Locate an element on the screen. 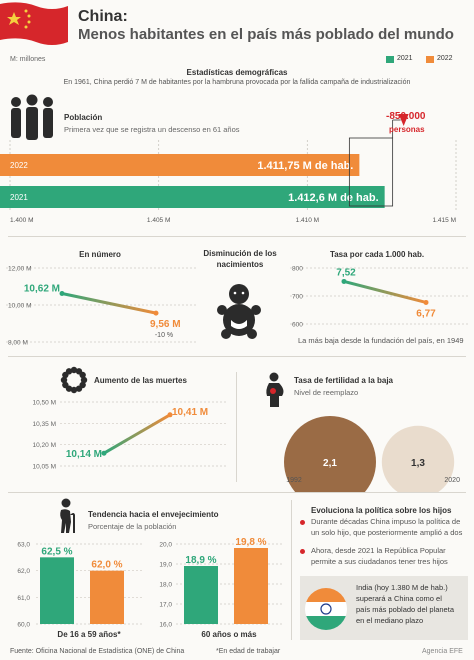 The width and height of the screenshot is (474, 660). wreath-icon is located at coordinates (74, 380).